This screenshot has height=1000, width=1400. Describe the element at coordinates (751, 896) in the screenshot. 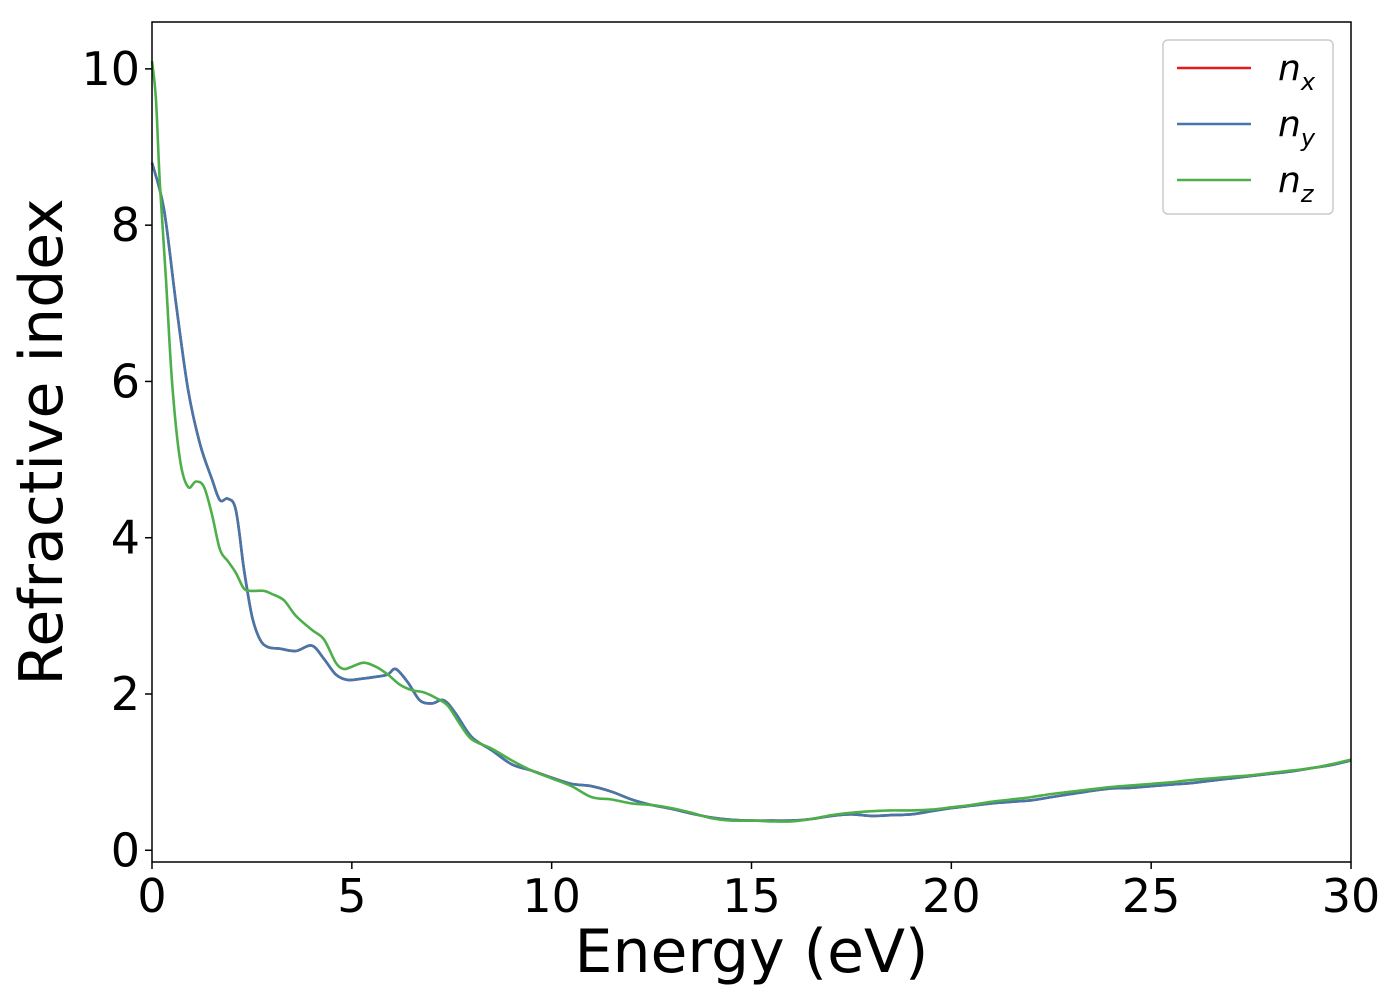

I see `x-tick-label: 15` at that location.